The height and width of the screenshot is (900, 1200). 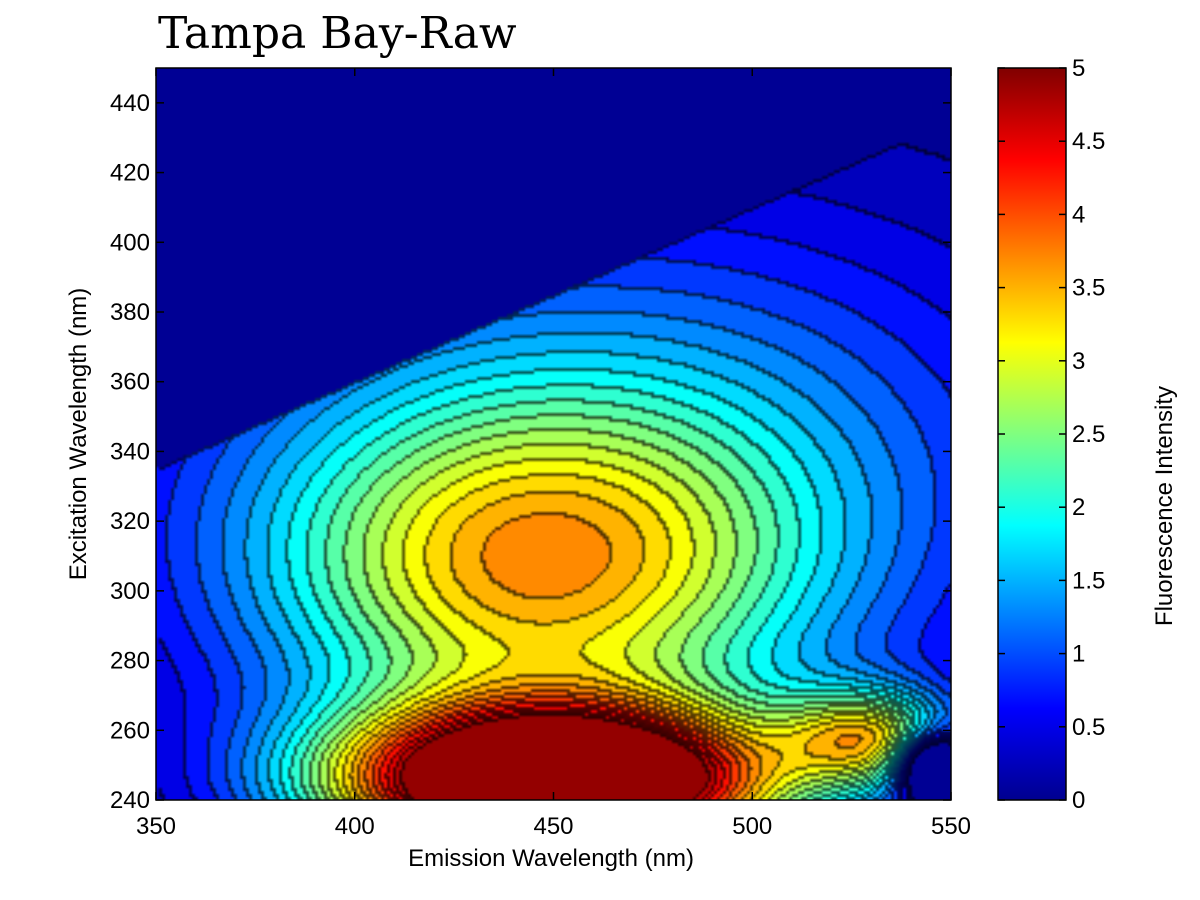 I want to click on colorbar-tick-label: 0.5, so click(x=1088, y=727).